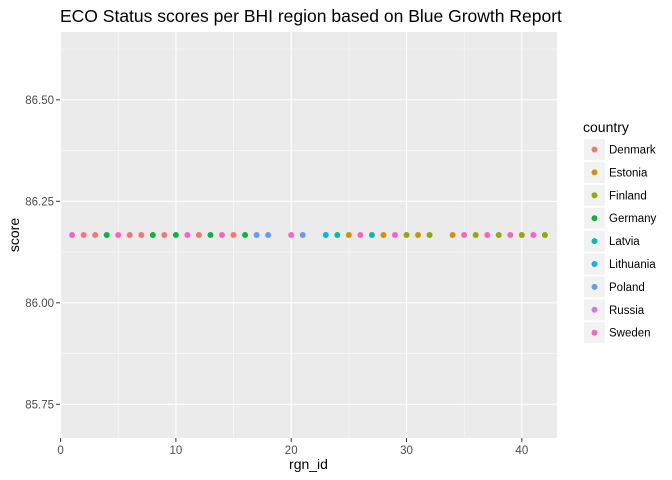  Describe the element at coordinates (308, 464) in the screenshot. I see `x-axis-title: rgn_id` at that location.